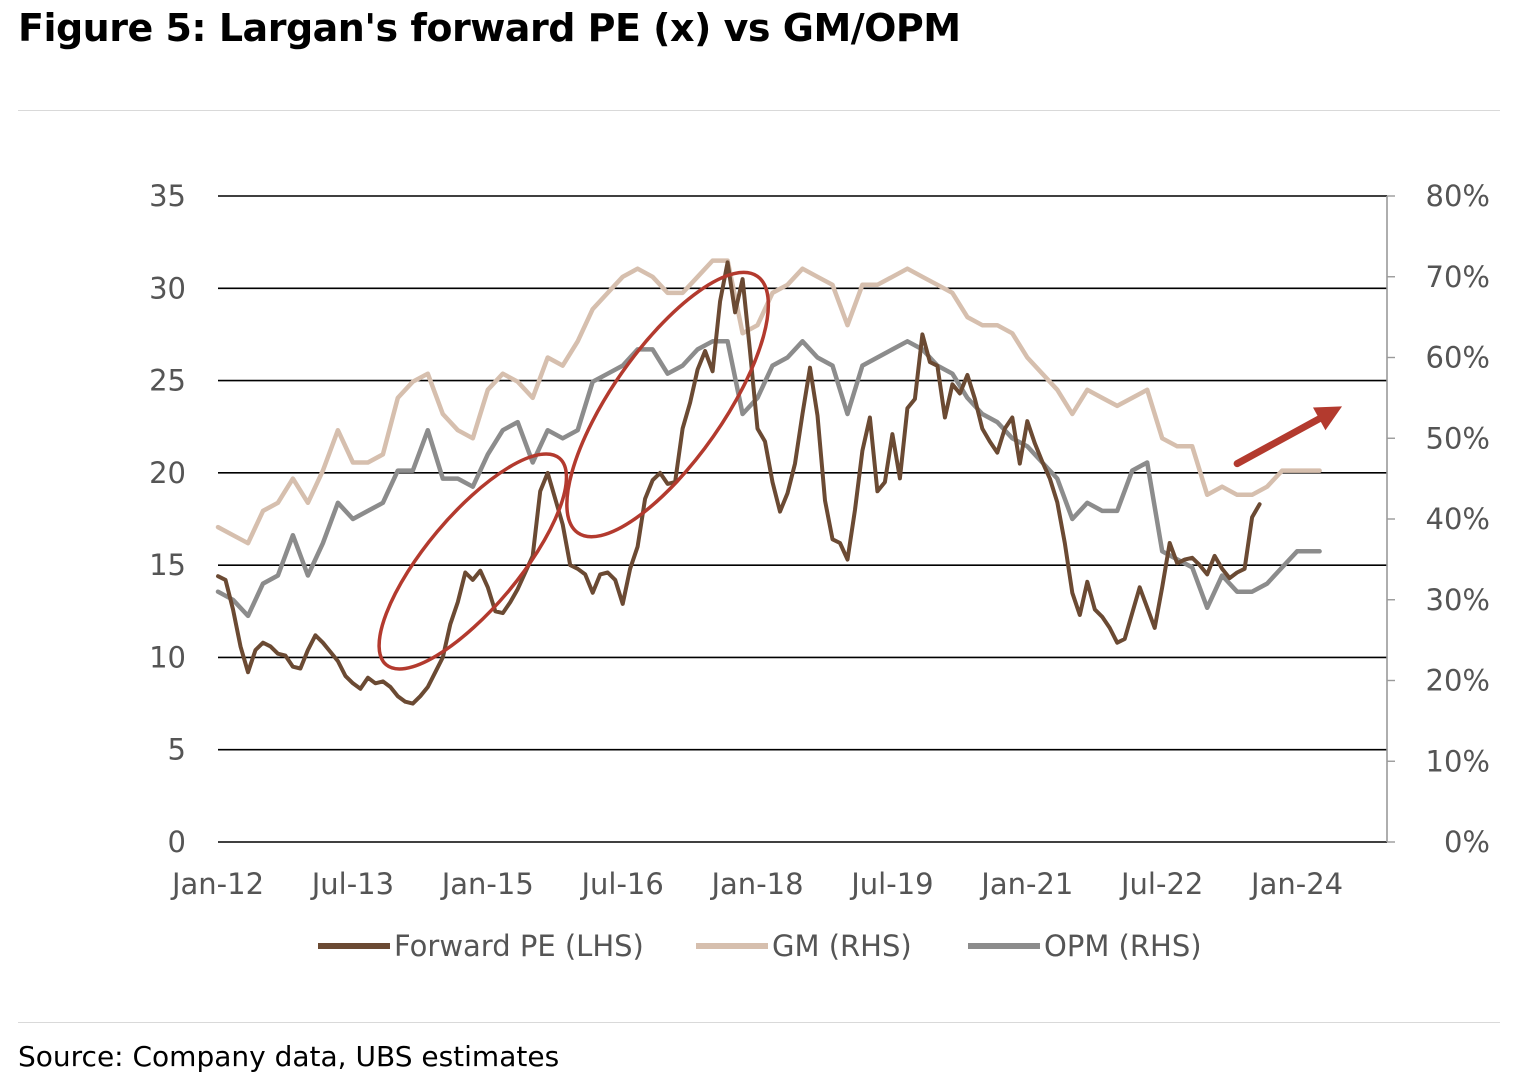 The height and width of the screenshot is (1090, 1514). What do you see at coordinates (1458, 600) in the screenshot?
I see `y-right-tick-label: 30%` at bounding box center [1458, 600].